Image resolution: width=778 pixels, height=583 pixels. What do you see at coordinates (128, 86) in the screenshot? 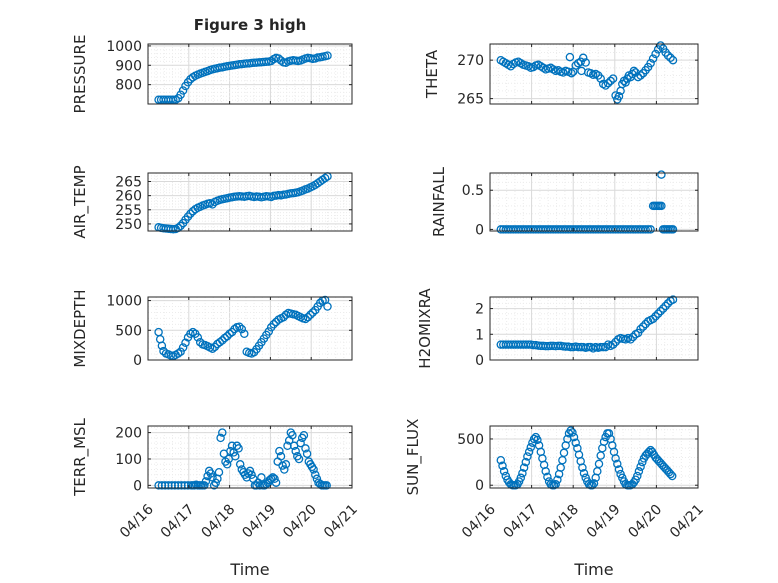
I see `y-tick-label: 800` at bounding box center [128, 86].